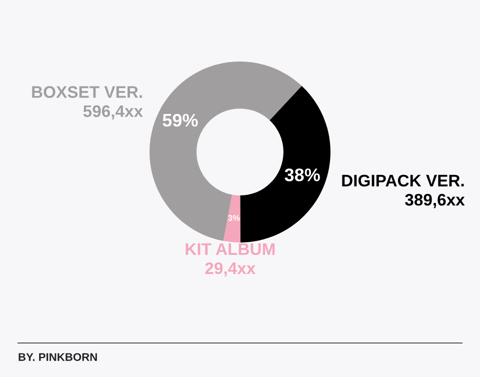 Image resolution: width=480 pixels, height=377 pixels. What do you see at coordinates (113, 112) in the screenshot?
I see `text: 596,4xx` at bounding box center [113, 112].